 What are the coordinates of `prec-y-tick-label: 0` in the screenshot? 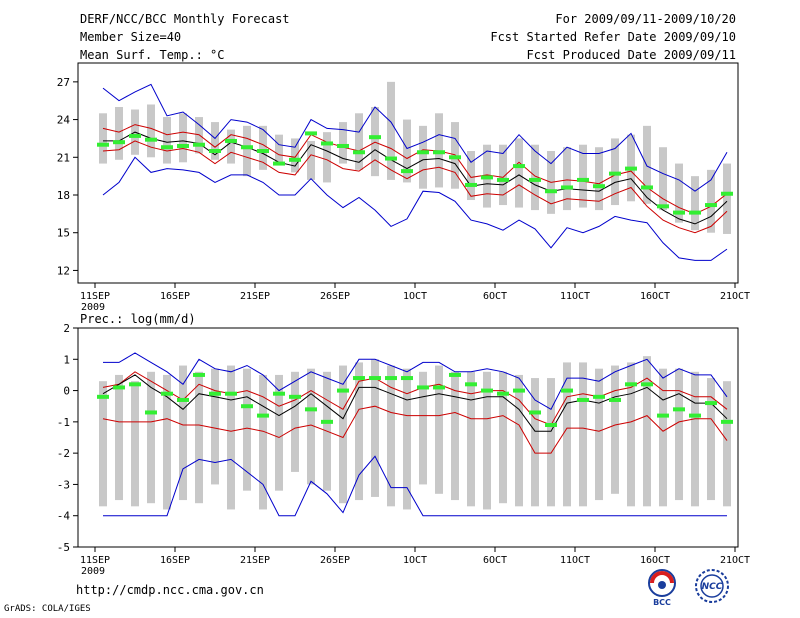 It's located at (66, 391).